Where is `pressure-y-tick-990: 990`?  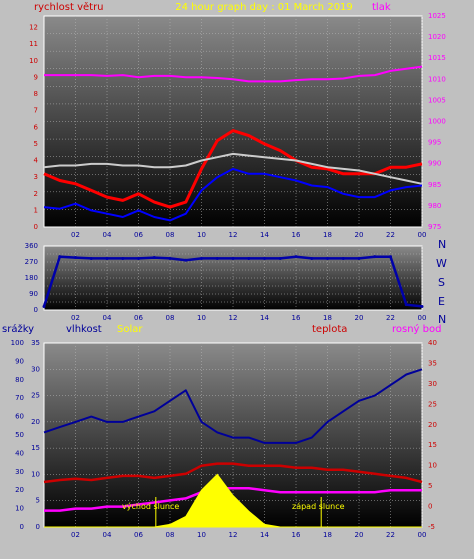 pressure-y-tick-990: 990 is located at coordinates (434, 164).